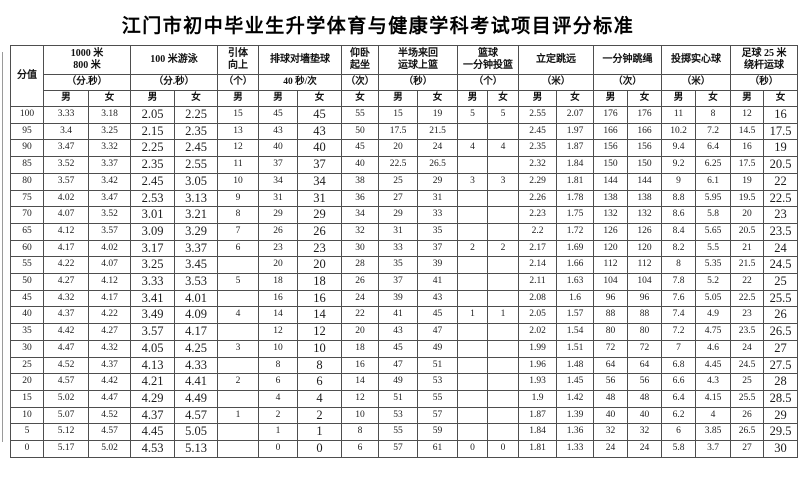  I want to click on value-cell: 25, so click(747, 382).